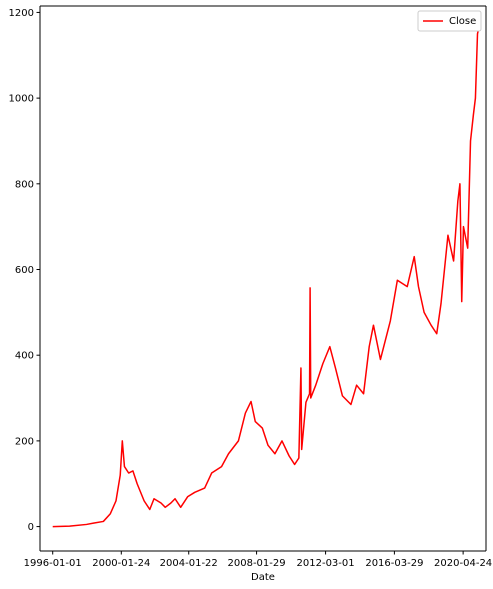 This screenshot has width=493, height=589. What do you see at coordinates (24, 356) in the screenshot?
I see `y-tick-label: 400` at bounding box center [24, 356].